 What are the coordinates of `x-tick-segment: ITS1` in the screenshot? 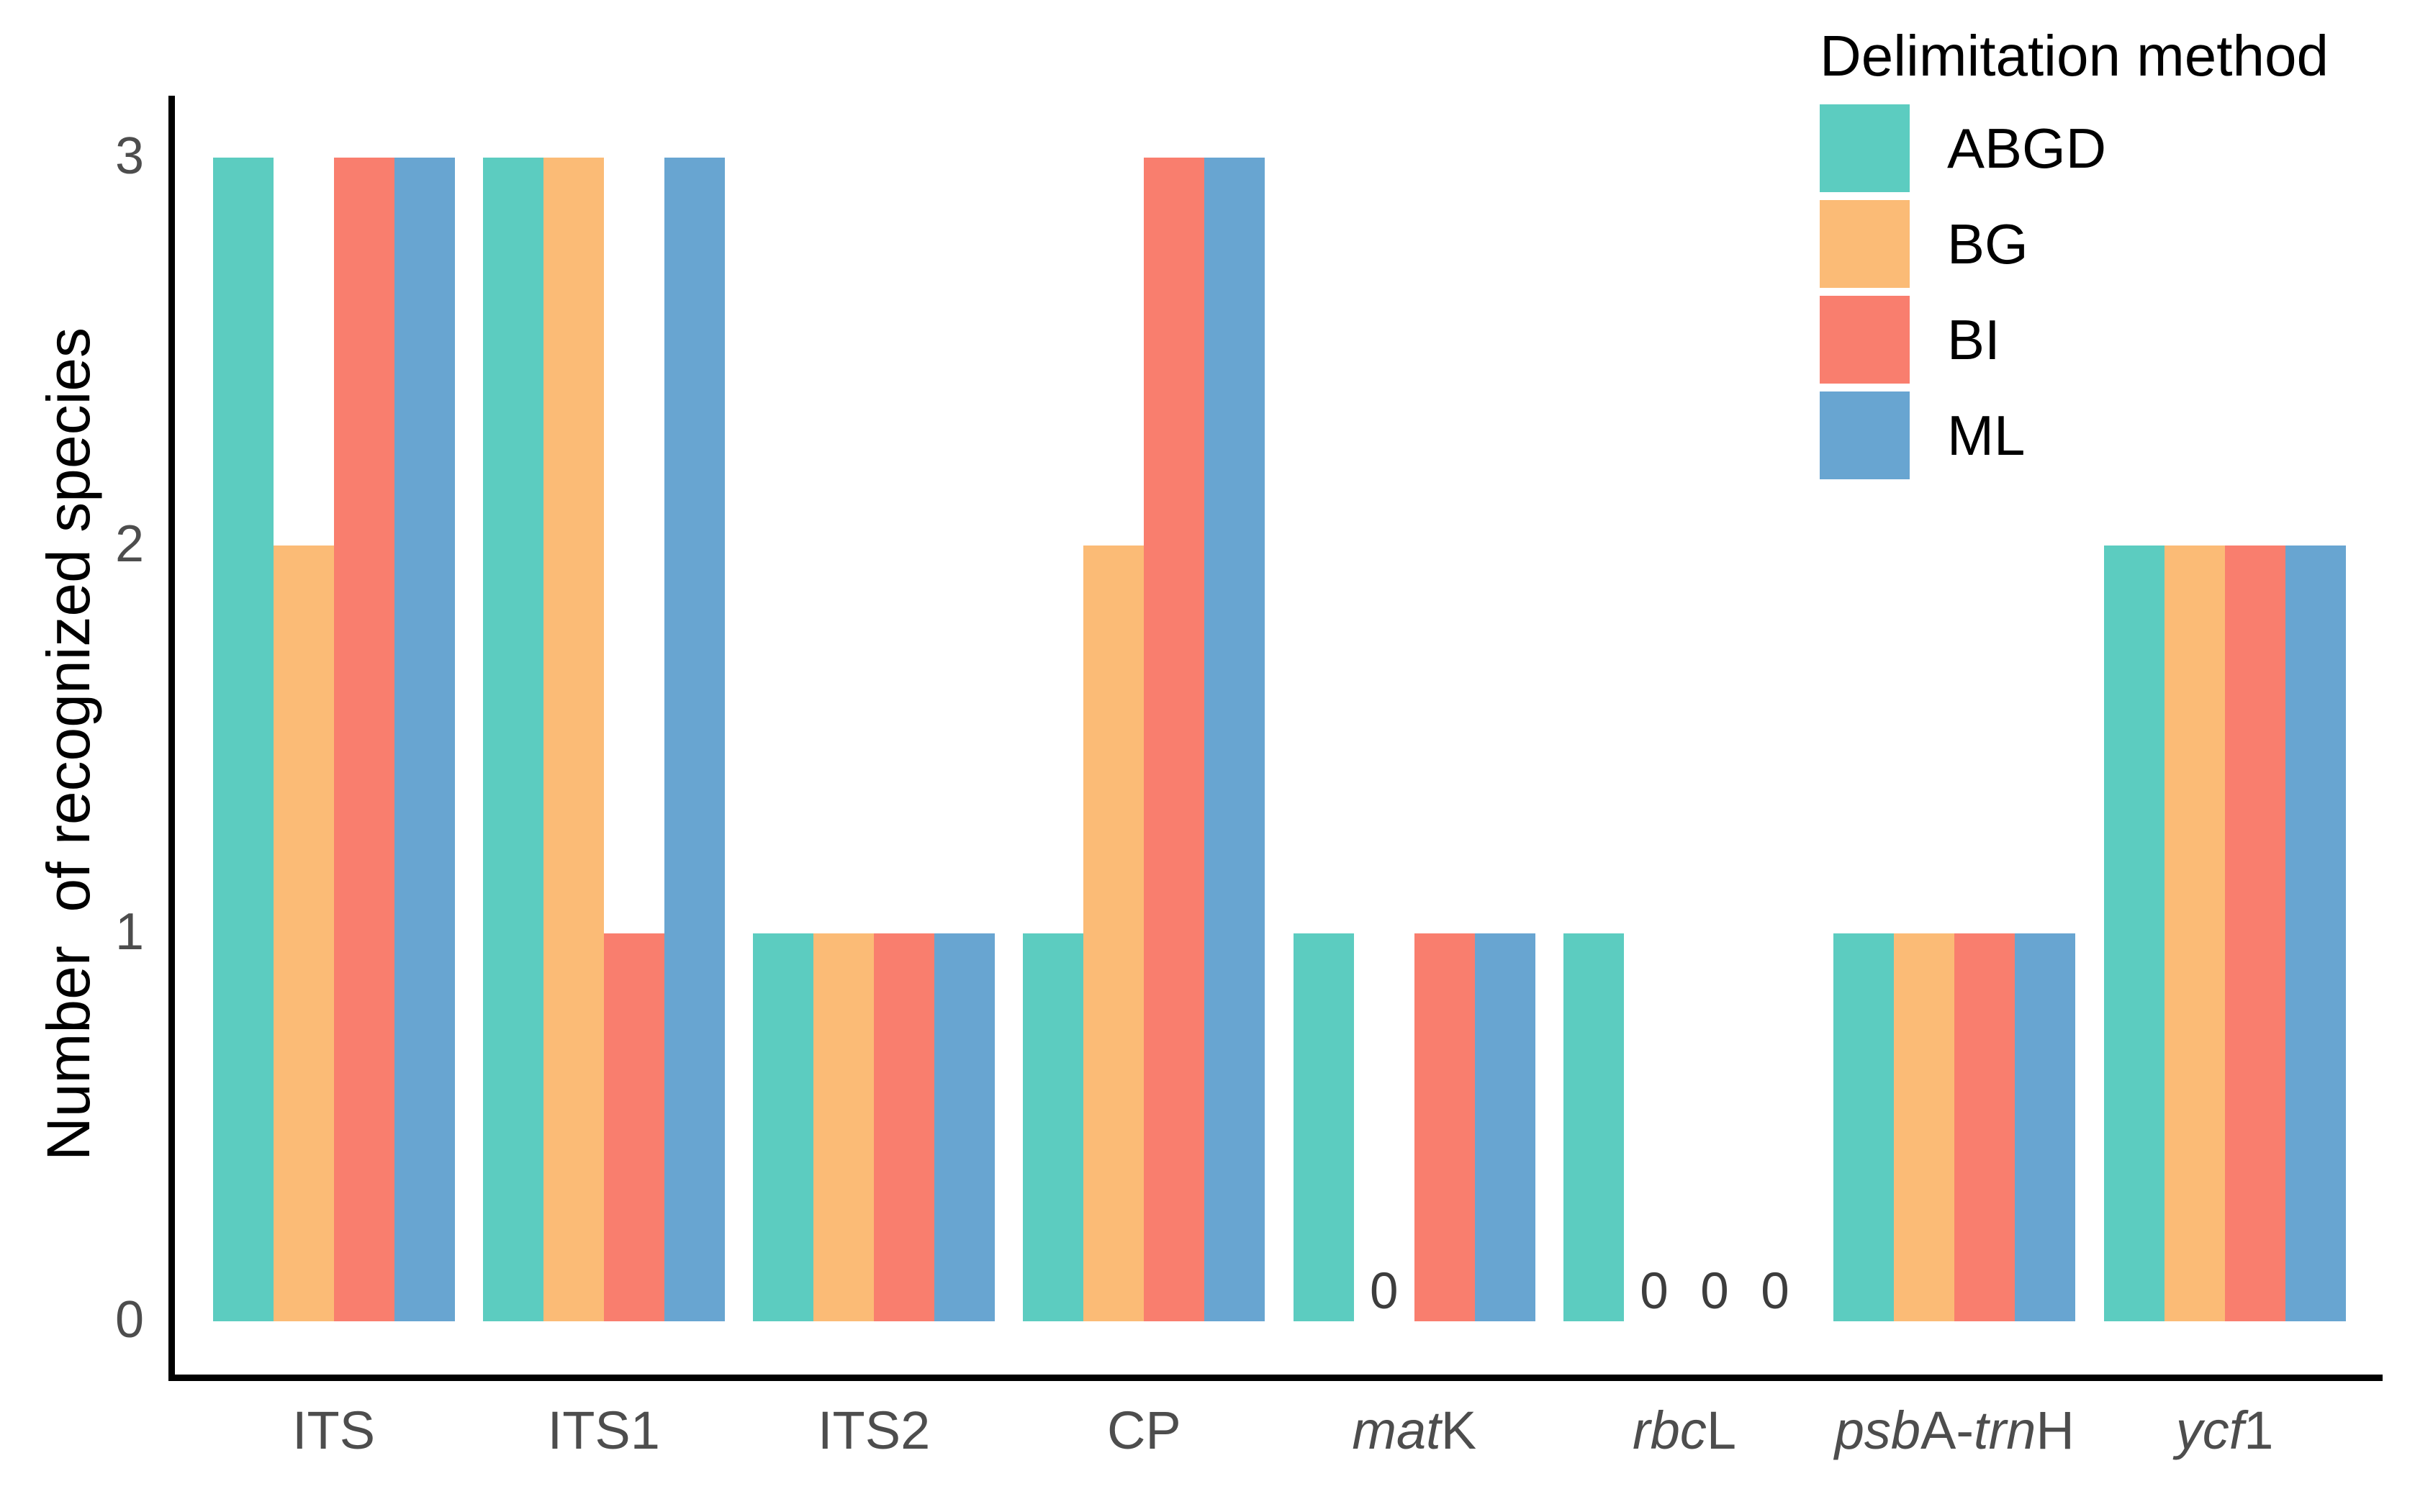 It's located at (603, 1430).